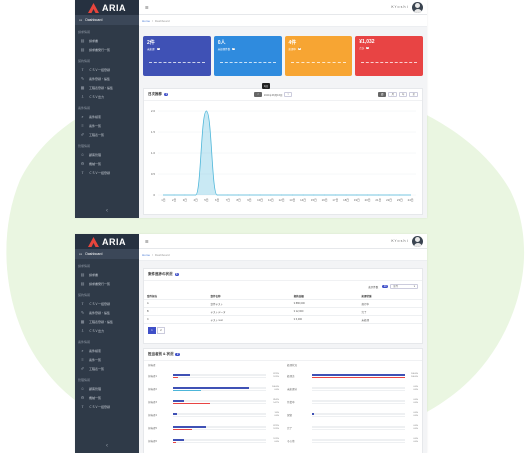  What do you see at coordinates (404, 286) in the screenshot?
I see `filter-select: 全件 ▾` at bounding box center [404, 286].